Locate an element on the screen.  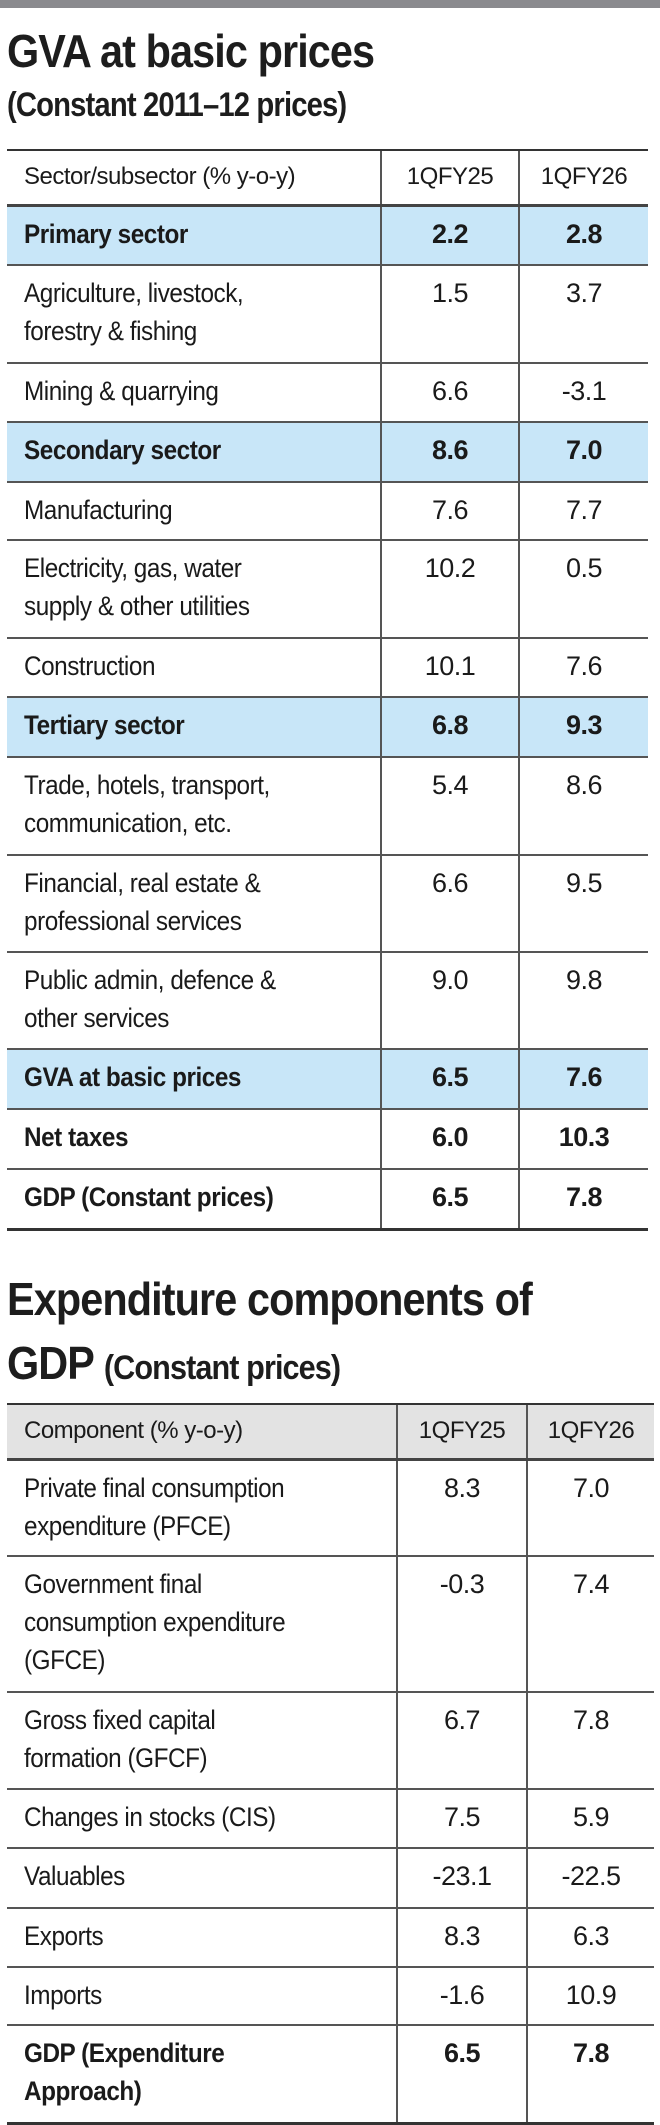
row-label-line: forestry & fishing is located at coordinates (110, 331).